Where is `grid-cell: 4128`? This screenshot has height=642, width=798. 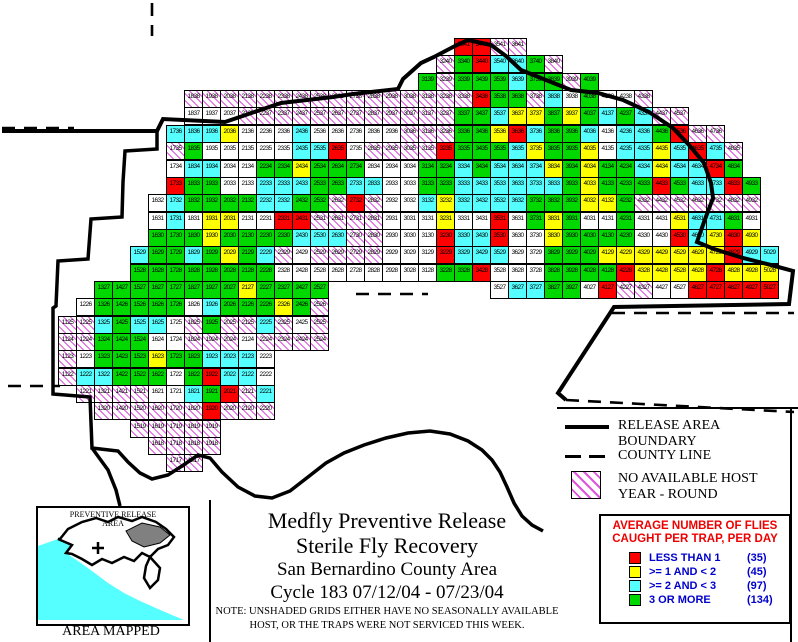 grid-cell: 4128 is located at coordinates (607, 272).